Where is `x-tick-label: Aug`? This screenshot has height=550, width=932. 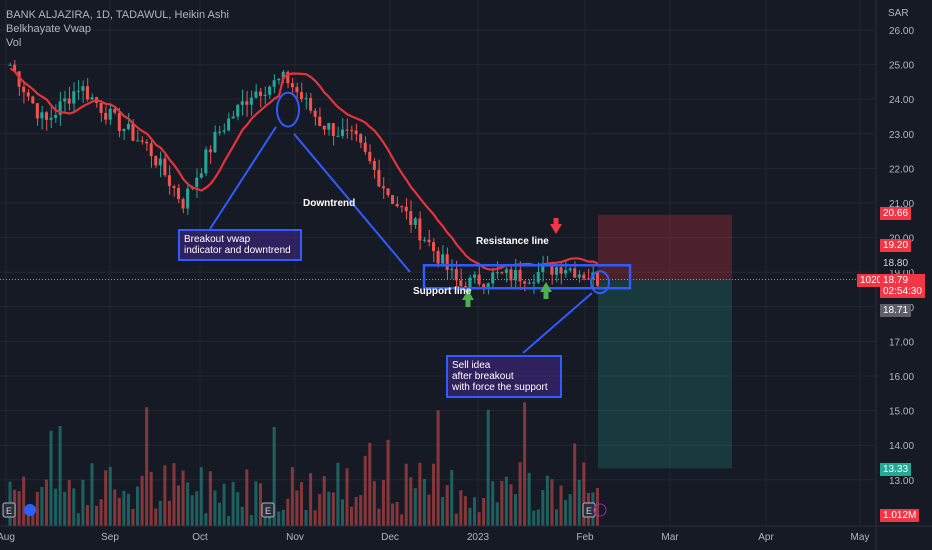 x-tick-label: Aug is located at coordinates (7, 537).